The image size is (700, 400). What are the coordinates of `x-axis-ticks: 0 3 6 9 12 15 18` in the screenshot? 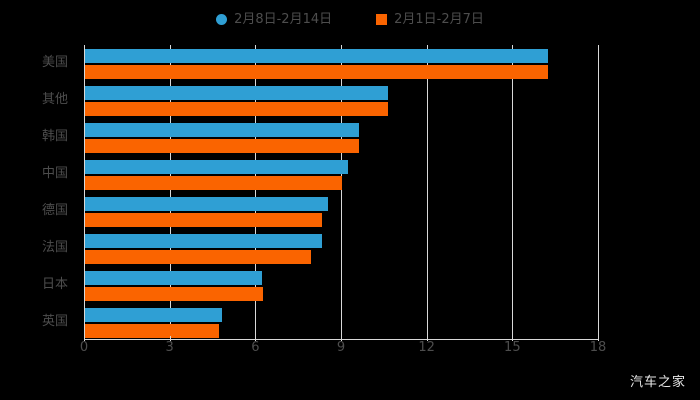 It's located at (343, 348).